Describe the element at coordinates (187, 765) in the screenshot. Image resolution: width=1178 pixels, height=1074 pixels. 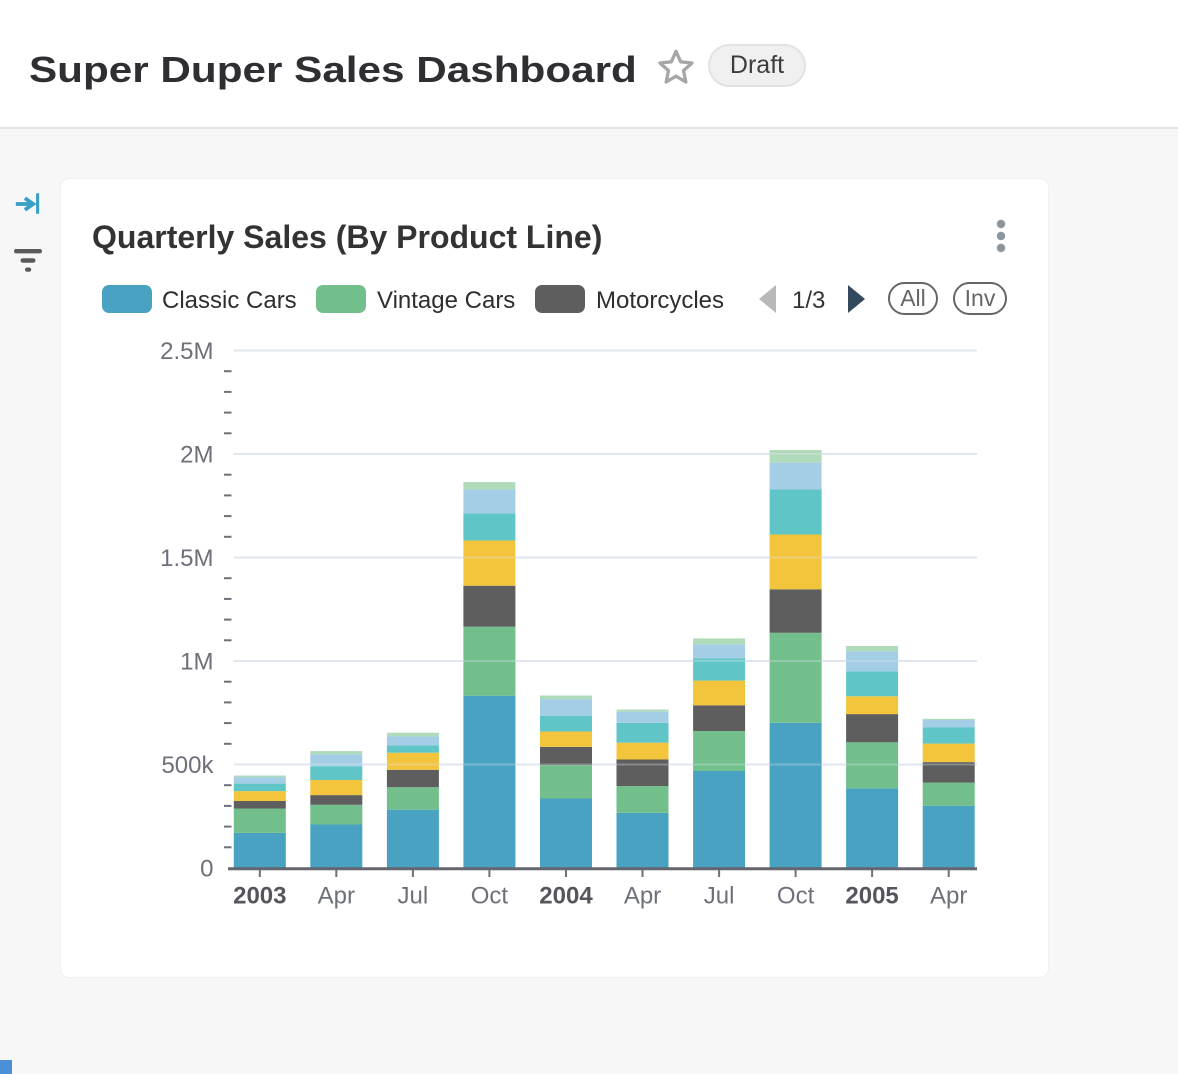
I see `svg-text: 500k` at that location.